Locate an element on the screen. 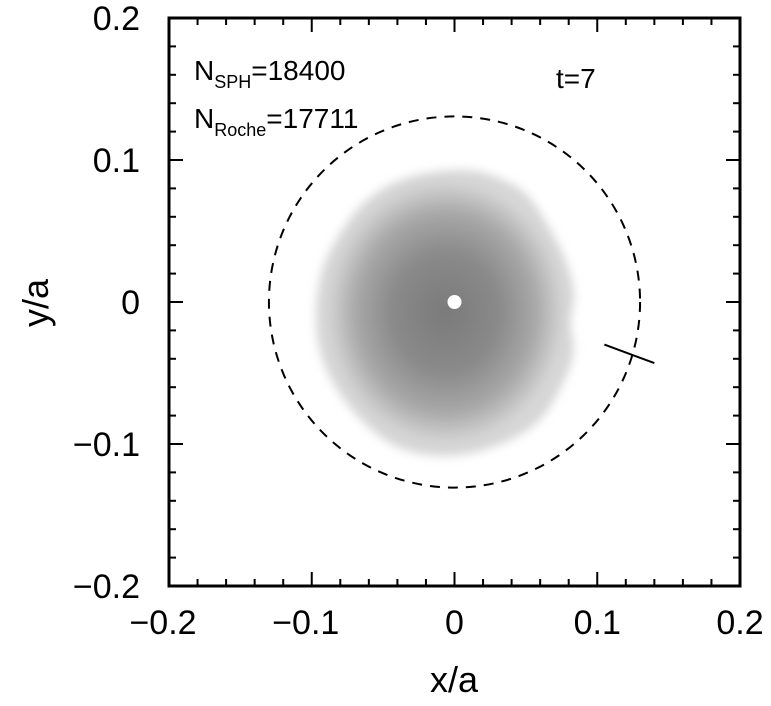  y-axis-label: y/a is located at coordinates (35, 302).